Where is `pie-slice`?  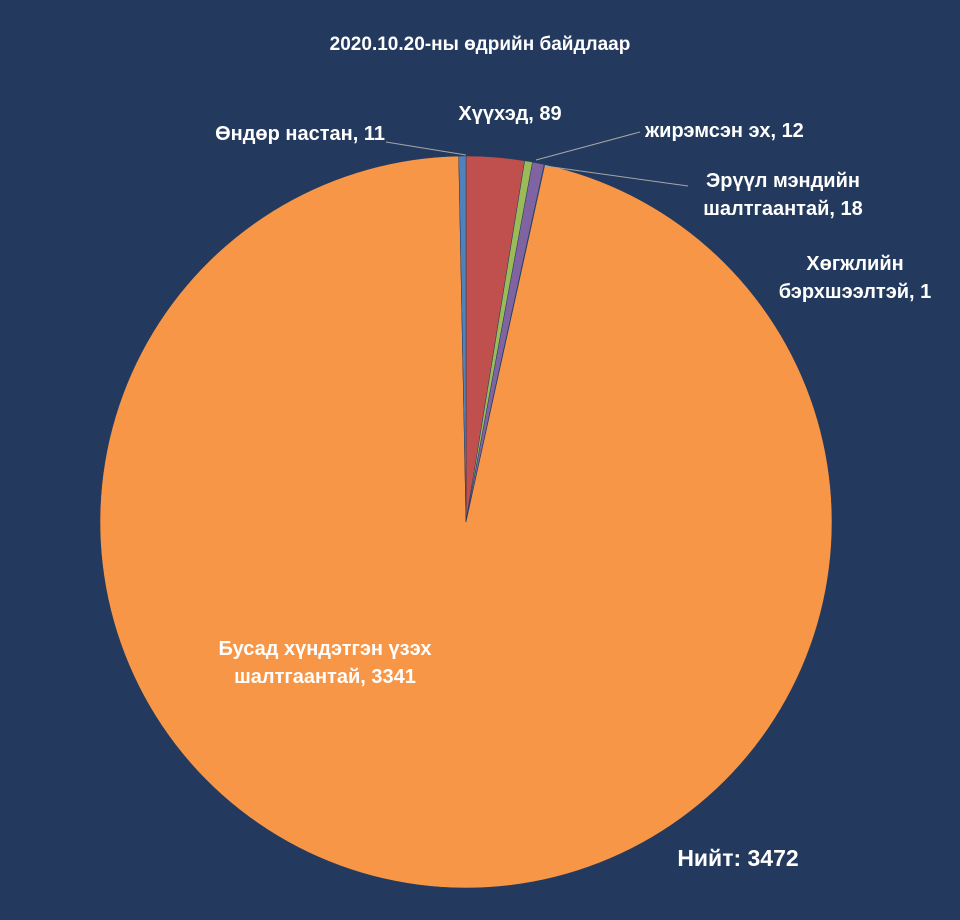 pie-slice is located at coordinates (462, 339).